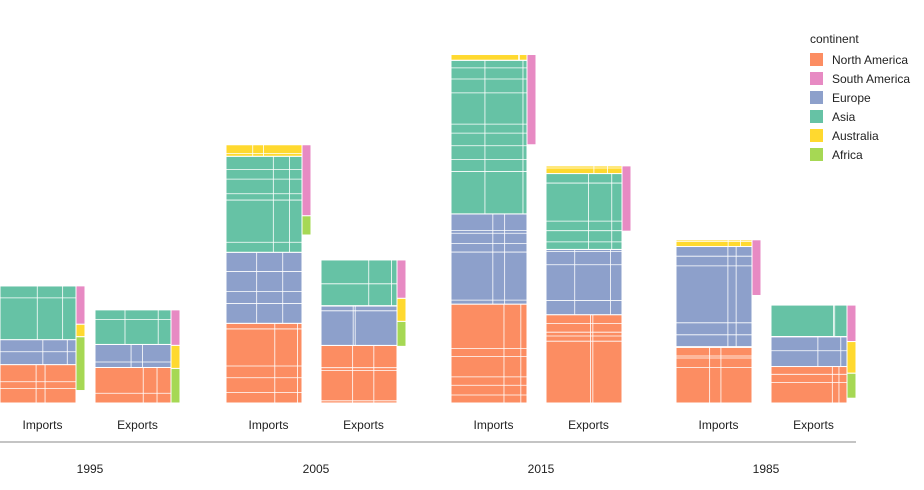  I want to click on legend-label: Australia, so click(855, 135).